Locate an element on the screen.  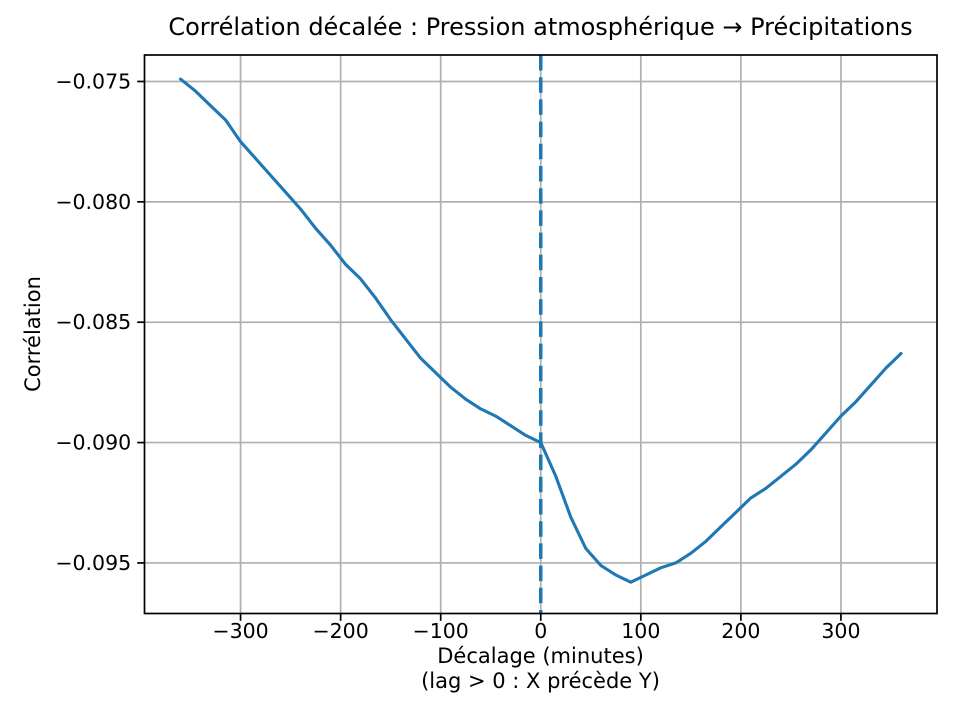
y-tick-label: −0.075 is located at coordinates (93, 81).